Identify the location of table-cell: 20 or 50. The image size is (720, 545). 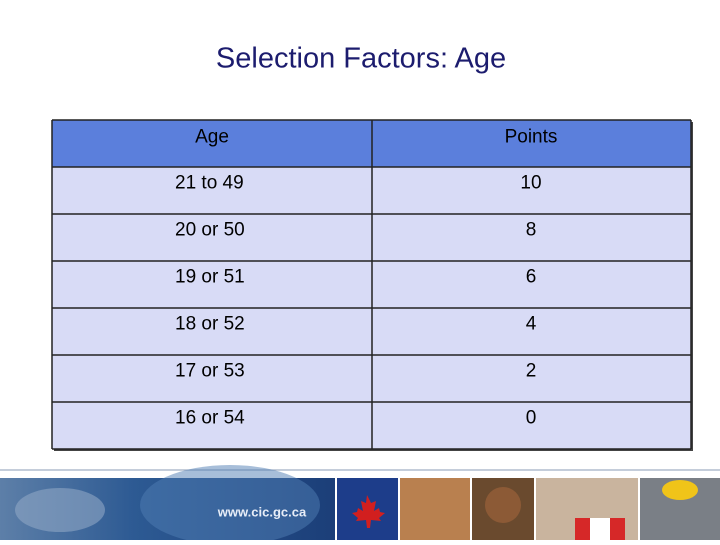
(210, 230).